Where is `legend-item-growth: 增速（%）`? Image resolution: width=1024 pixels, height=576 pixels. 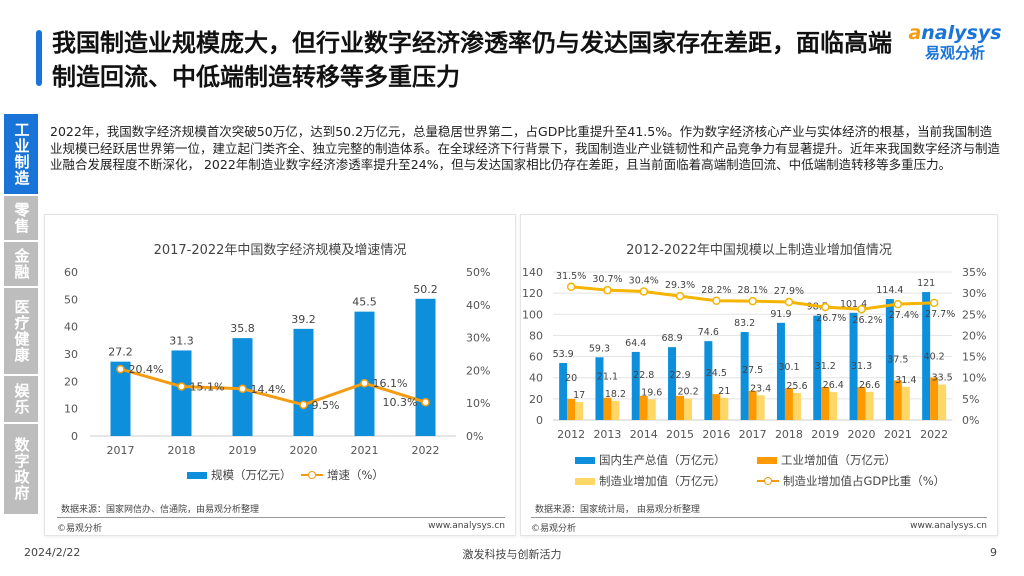 legend-item-growth: 增速（%） is located at coordinates (342, 475).